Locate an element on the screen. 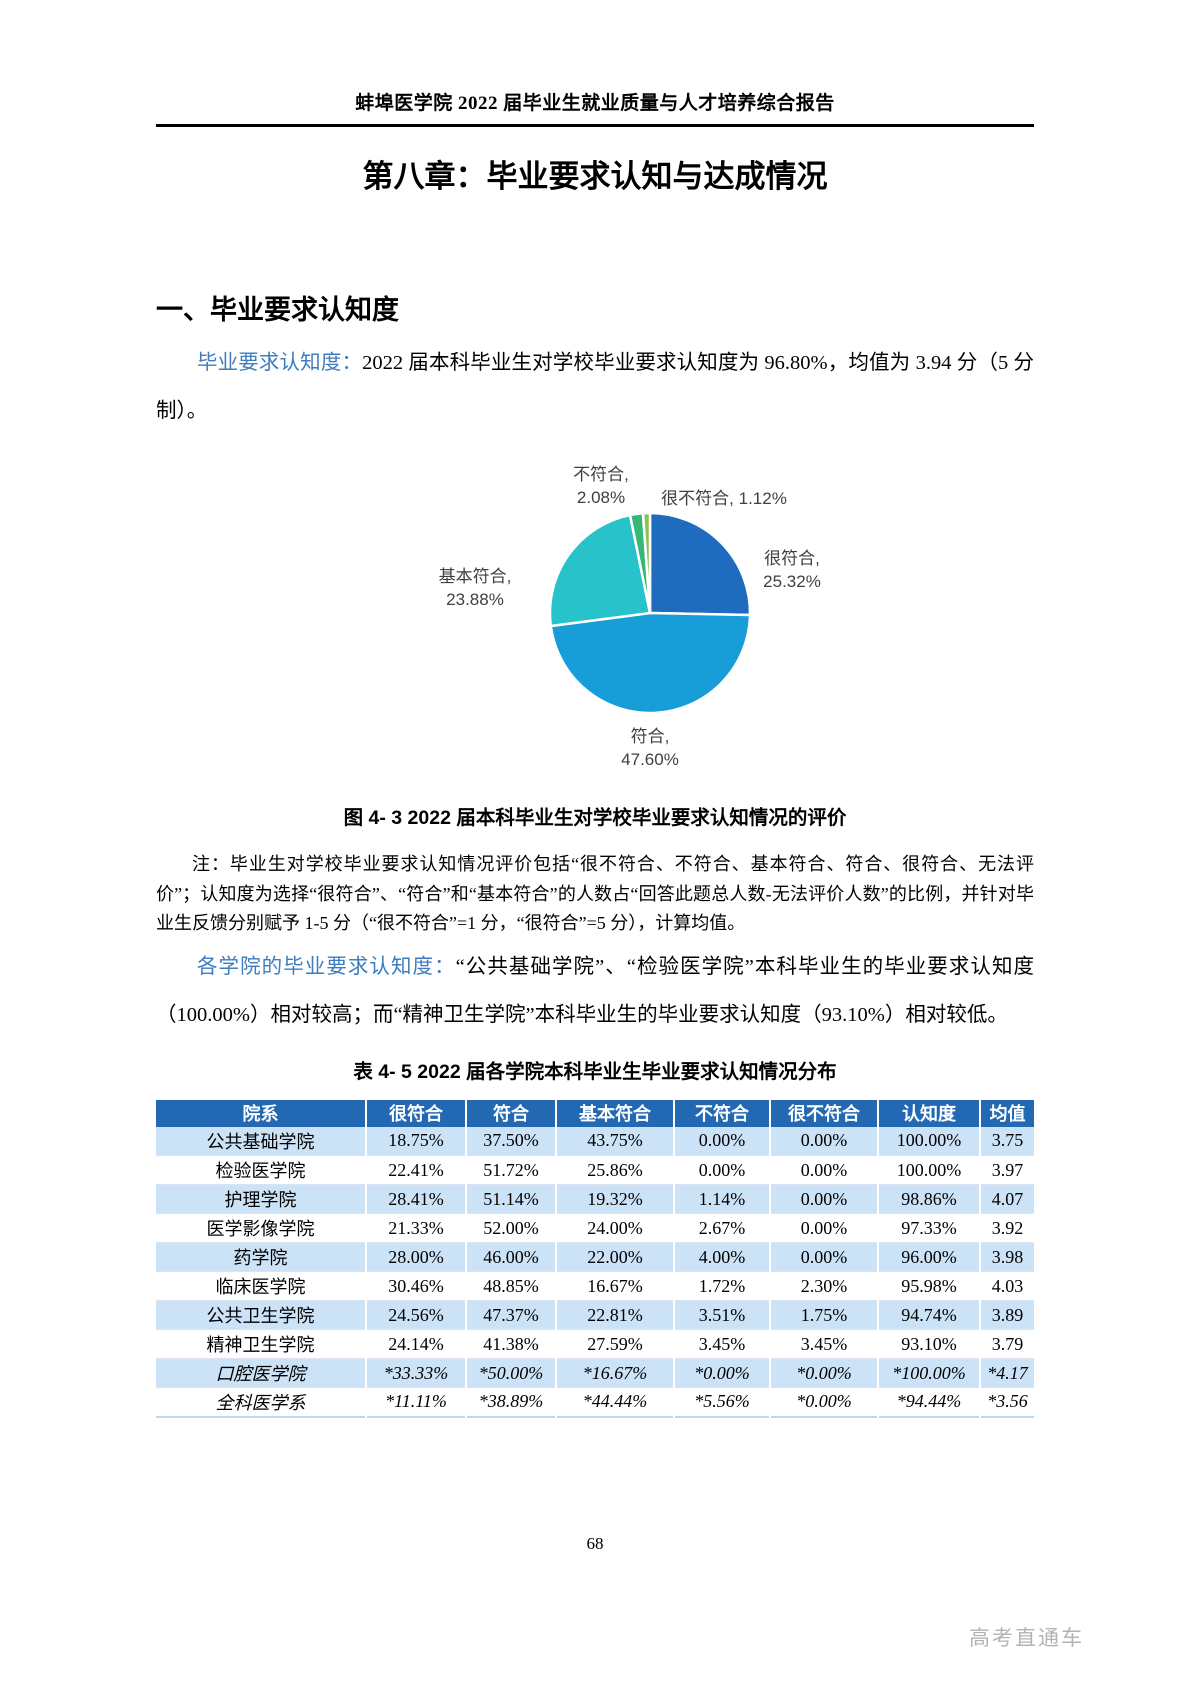  table-cell: 1.72% is located at coordinates (722, 1286).